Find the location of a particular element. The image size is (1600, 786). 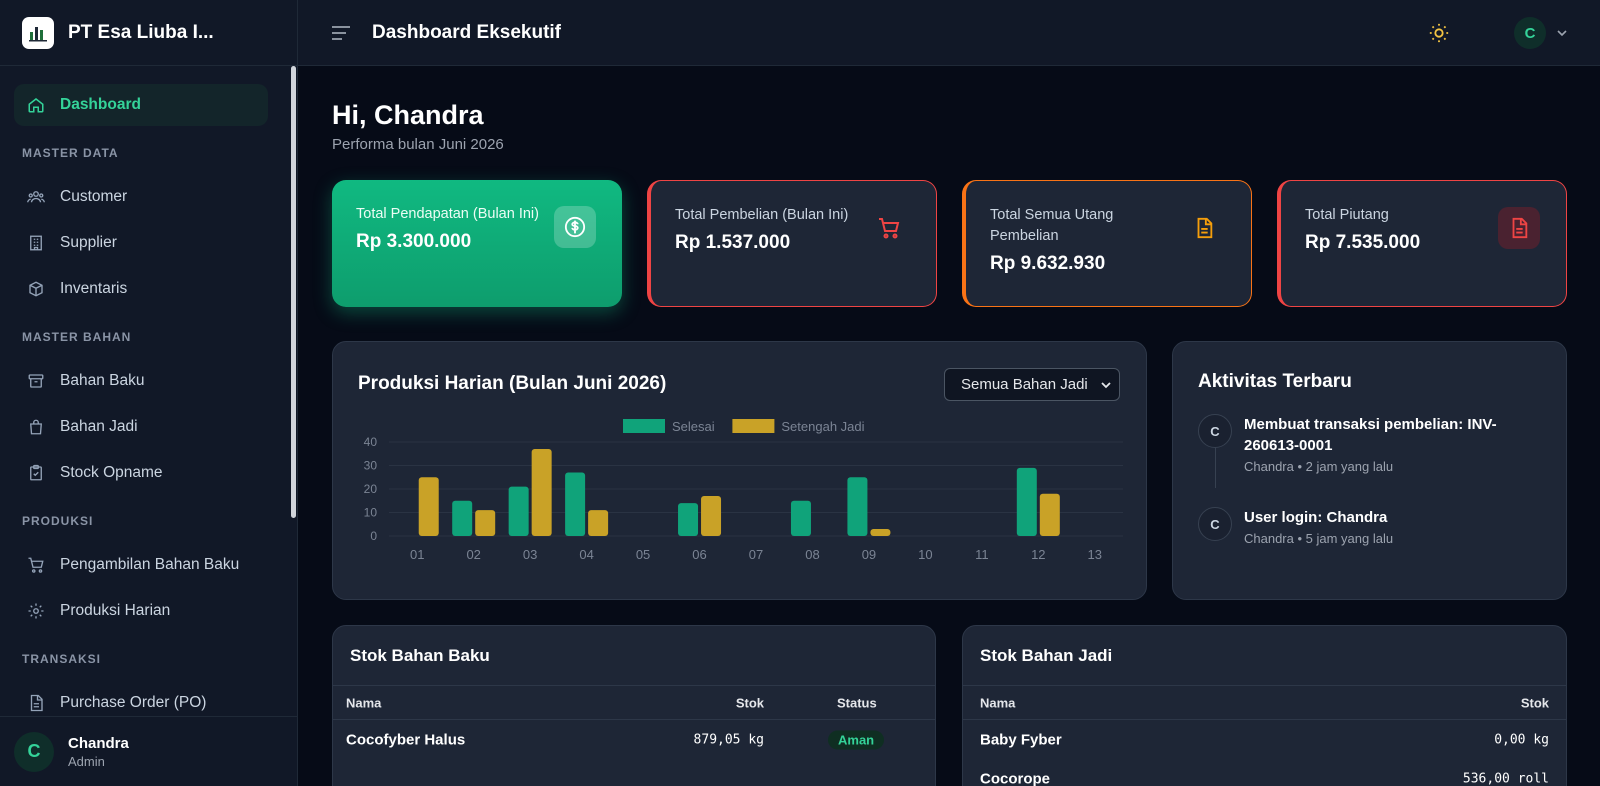

x-tick-label: 06 is located at coordinates (699, 554).